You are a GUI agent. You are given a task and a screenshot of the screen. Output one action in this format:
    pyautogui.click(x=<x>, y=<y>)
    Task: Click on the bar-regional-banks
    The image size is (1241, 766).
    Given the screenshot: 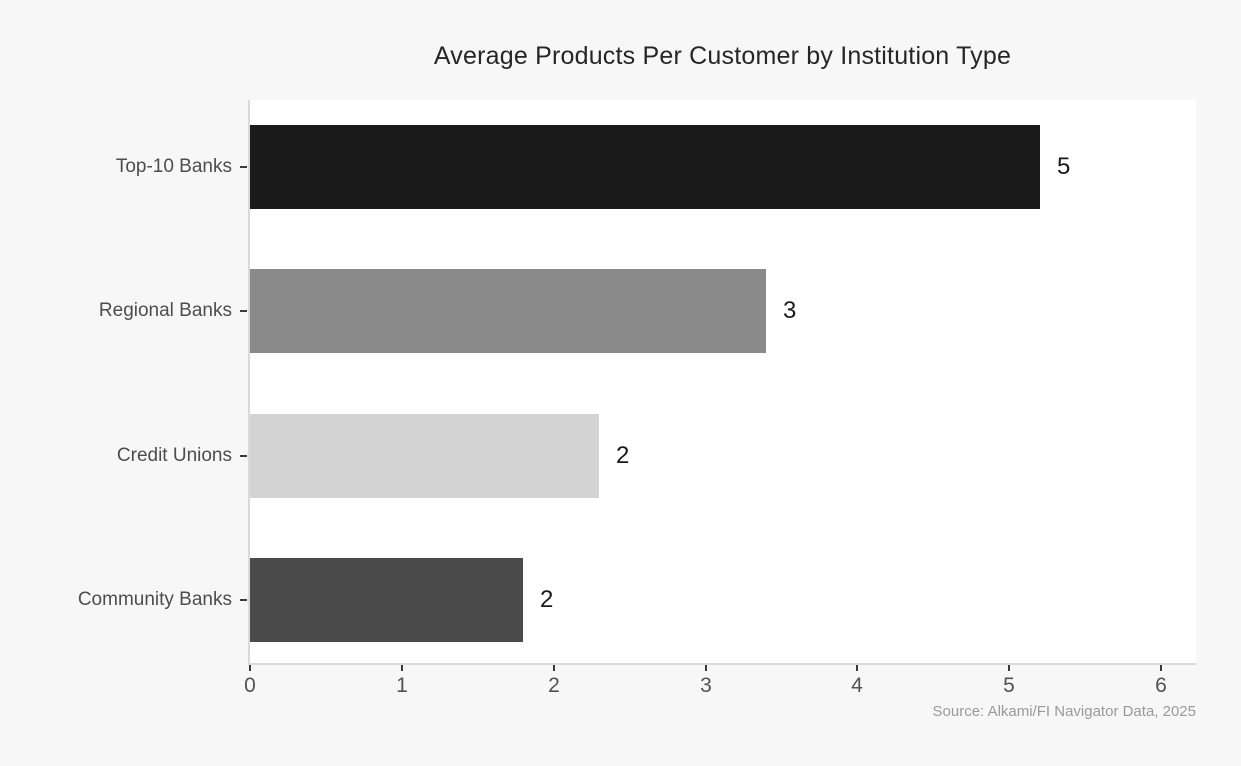 What is the action you would take?
    pyautogui.click(x=508, y=311)
    